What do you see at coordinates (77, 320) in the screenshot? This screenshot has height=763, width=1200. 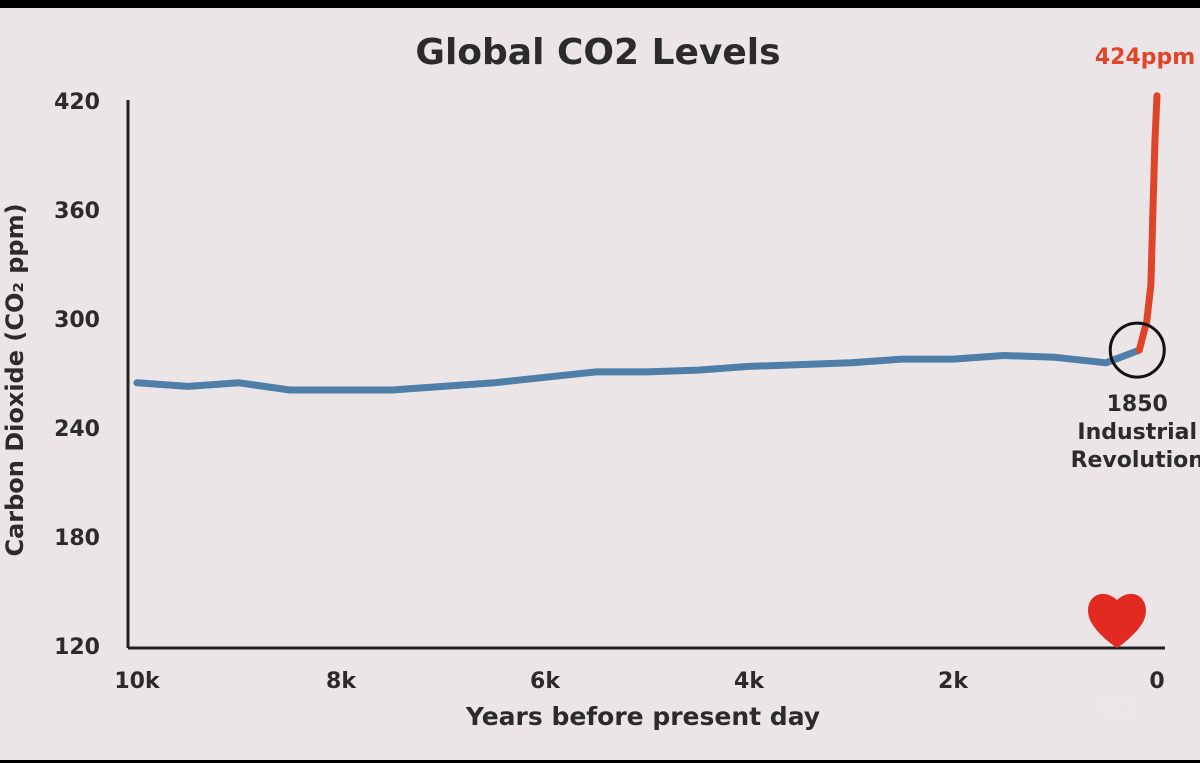 I see `y-tick-label: 300` at bounding box center [77, 320].